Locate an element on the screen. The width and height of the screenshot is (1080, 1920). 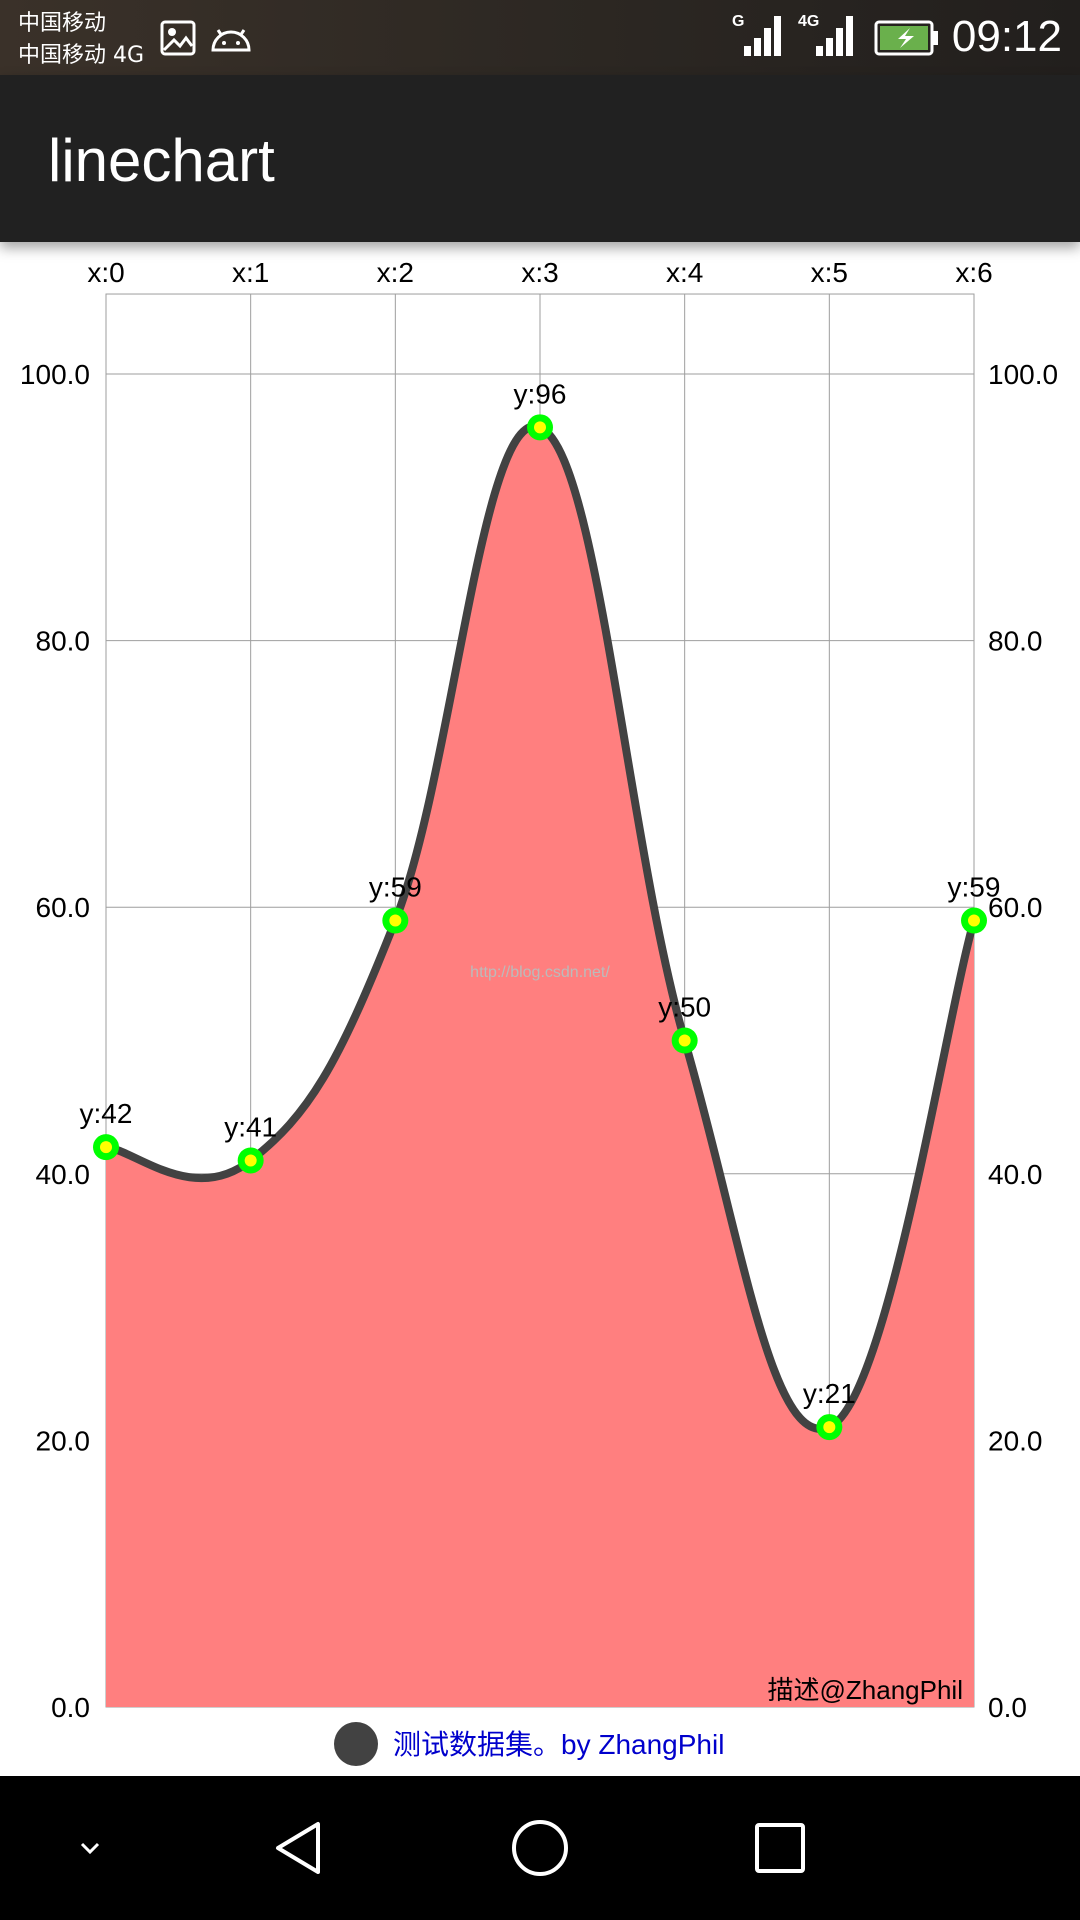
y-tick-label-right: 80.0 is located at coordinates (1015, 641).